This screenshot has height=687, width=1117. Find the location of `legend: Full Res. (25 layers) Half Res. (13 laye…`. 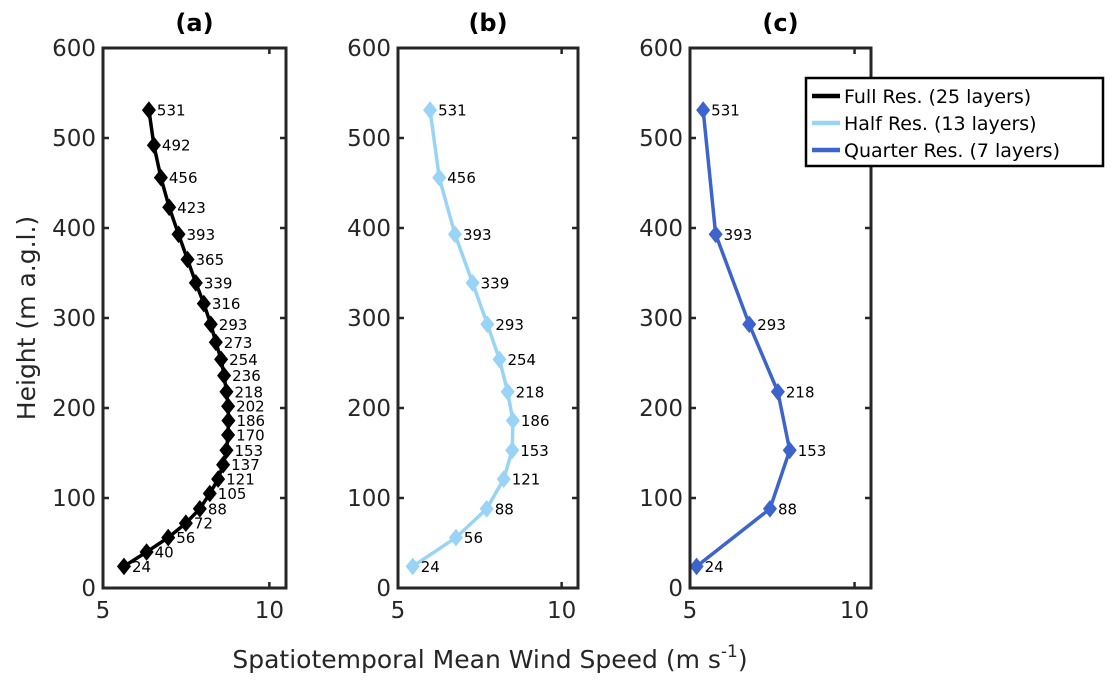

legend: Full Res. (25 layers) Half Res. (13 laye… is located at coordinates (954, 122).